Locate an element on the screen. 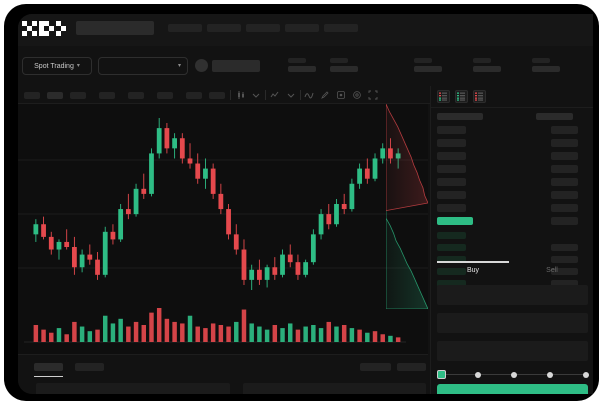  ticker-stat-1-label is located at coordinates (297, 60).